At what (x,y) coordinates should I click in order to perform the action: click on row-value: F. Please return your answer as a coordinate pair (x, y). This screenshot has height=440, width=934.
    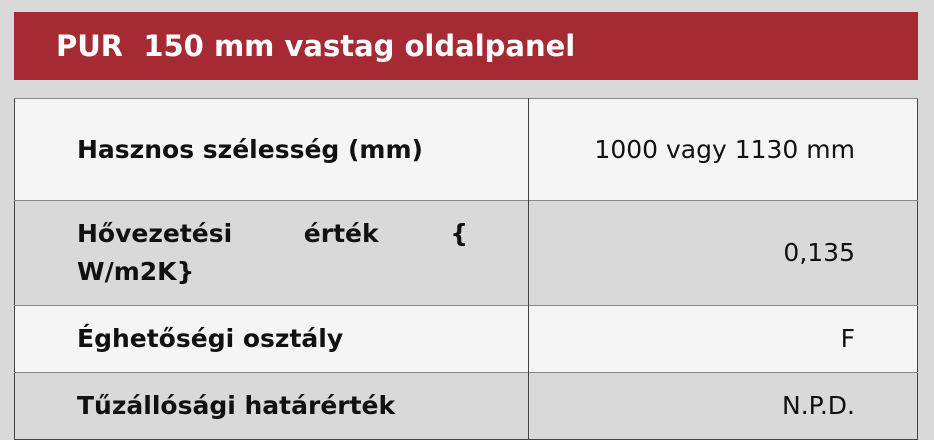
    Looking at the image, I should click on (723, 339).